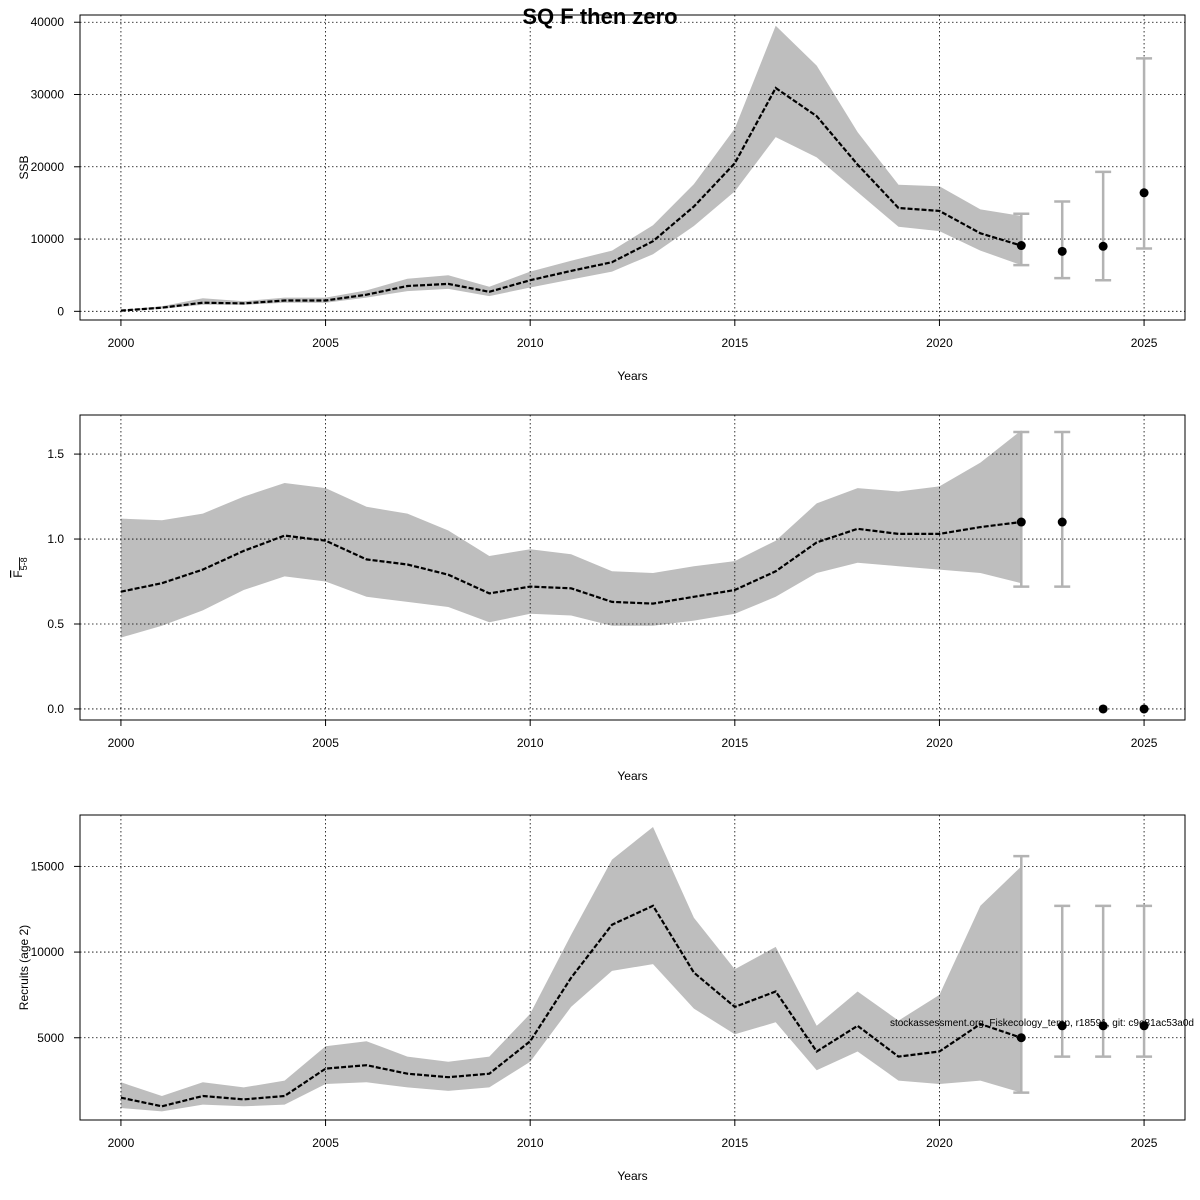 This screenshot has width=1200, height=1200. What do you see at coordinates (48, 95) in the screenshot?
I see `y-tick-label: 30000` at bounding box center [48, 95].